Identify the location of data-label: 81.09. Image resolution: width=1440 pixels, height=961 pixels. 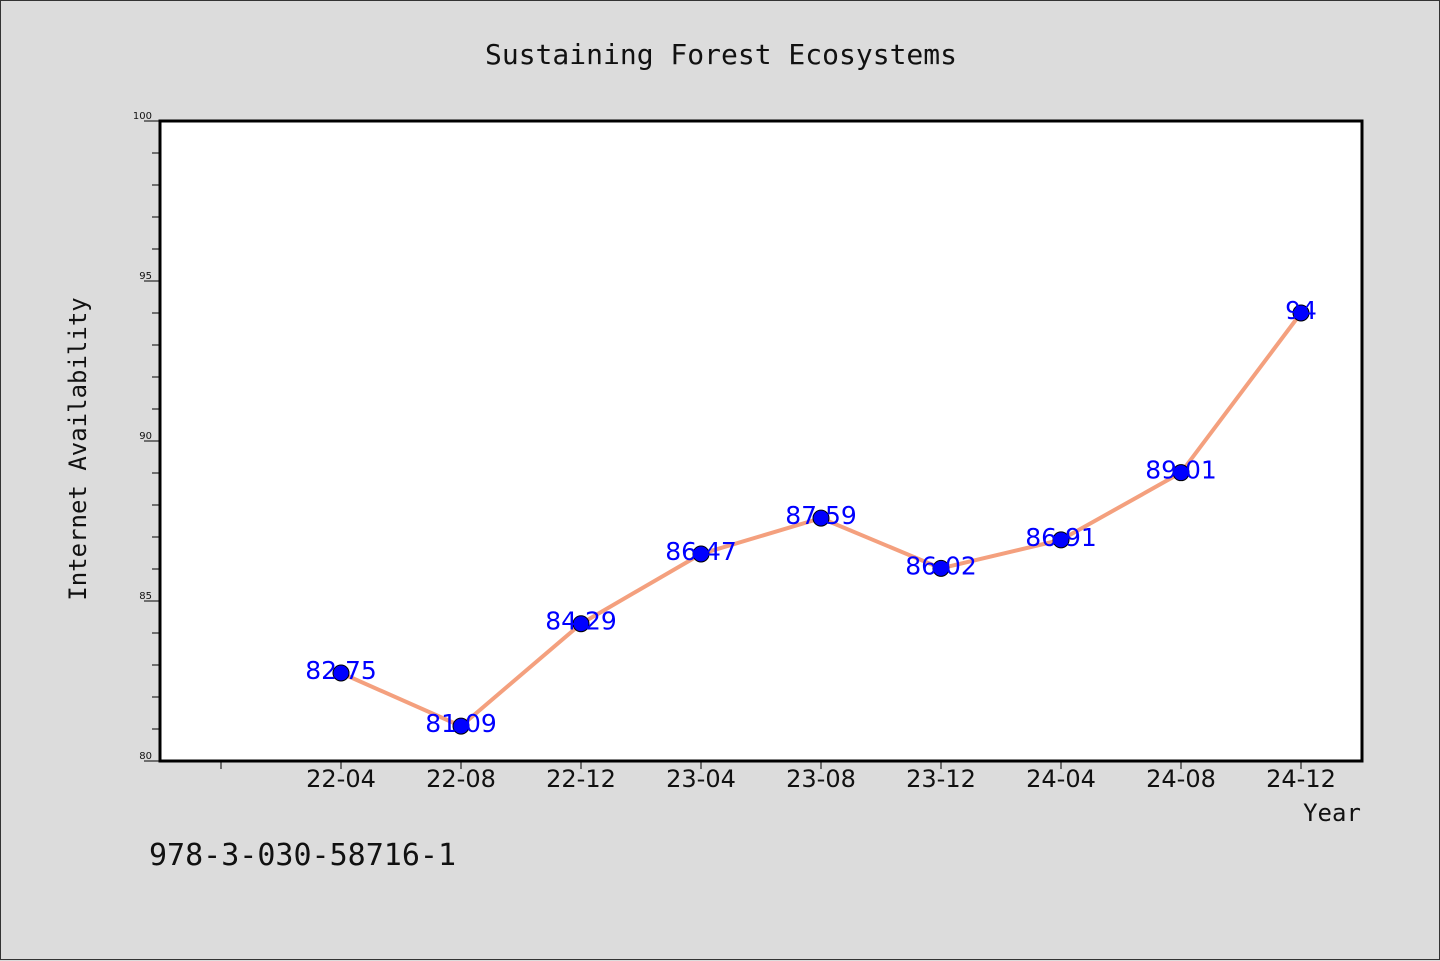
(461, 723).